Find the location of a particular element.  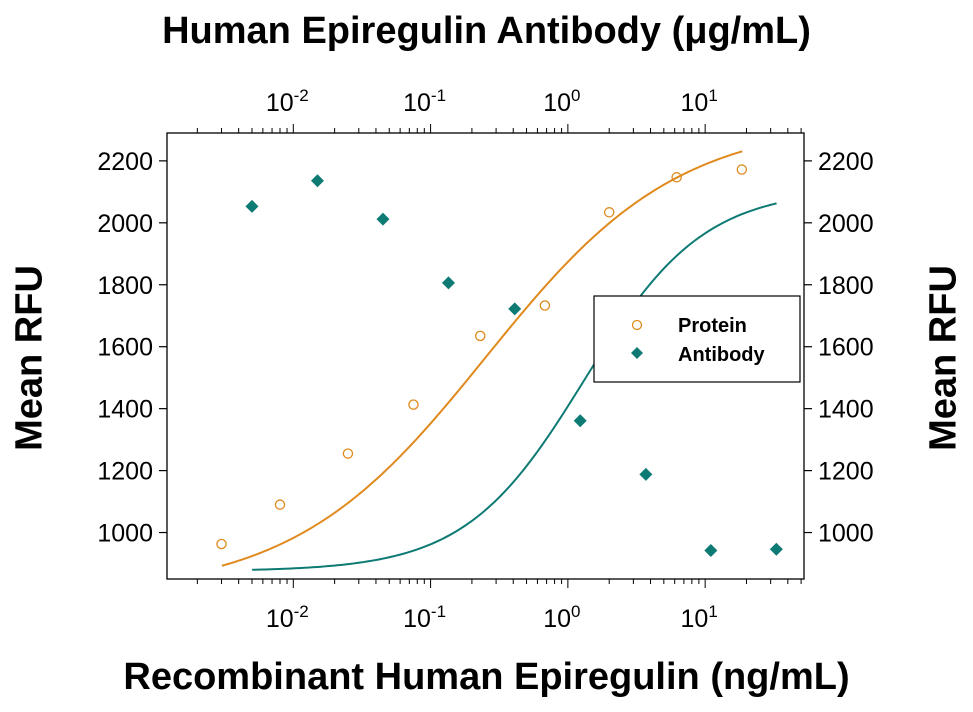

x-tick-label-bottom: 10⁻² is located at coordinates (287, 617).